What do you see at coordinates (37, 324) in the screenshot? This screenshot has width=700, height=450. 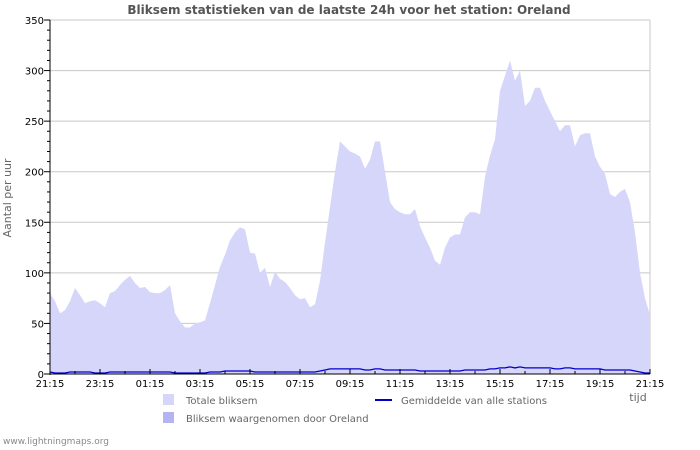 I see `y-tick-label: 50` at bounding box center [37, 324].